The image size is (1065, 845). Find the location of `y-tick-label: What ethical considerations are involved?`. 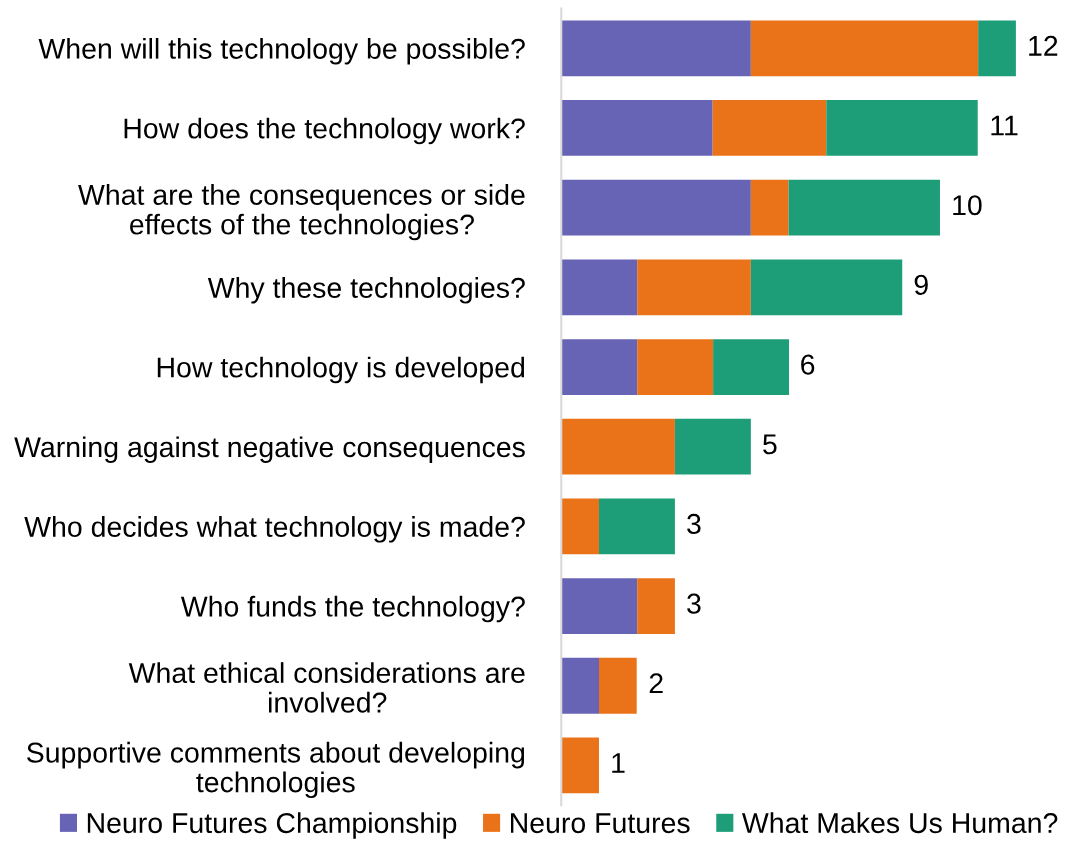

y-tick-label: What ethical considerations are involved? is located at coordinates (326, 687).